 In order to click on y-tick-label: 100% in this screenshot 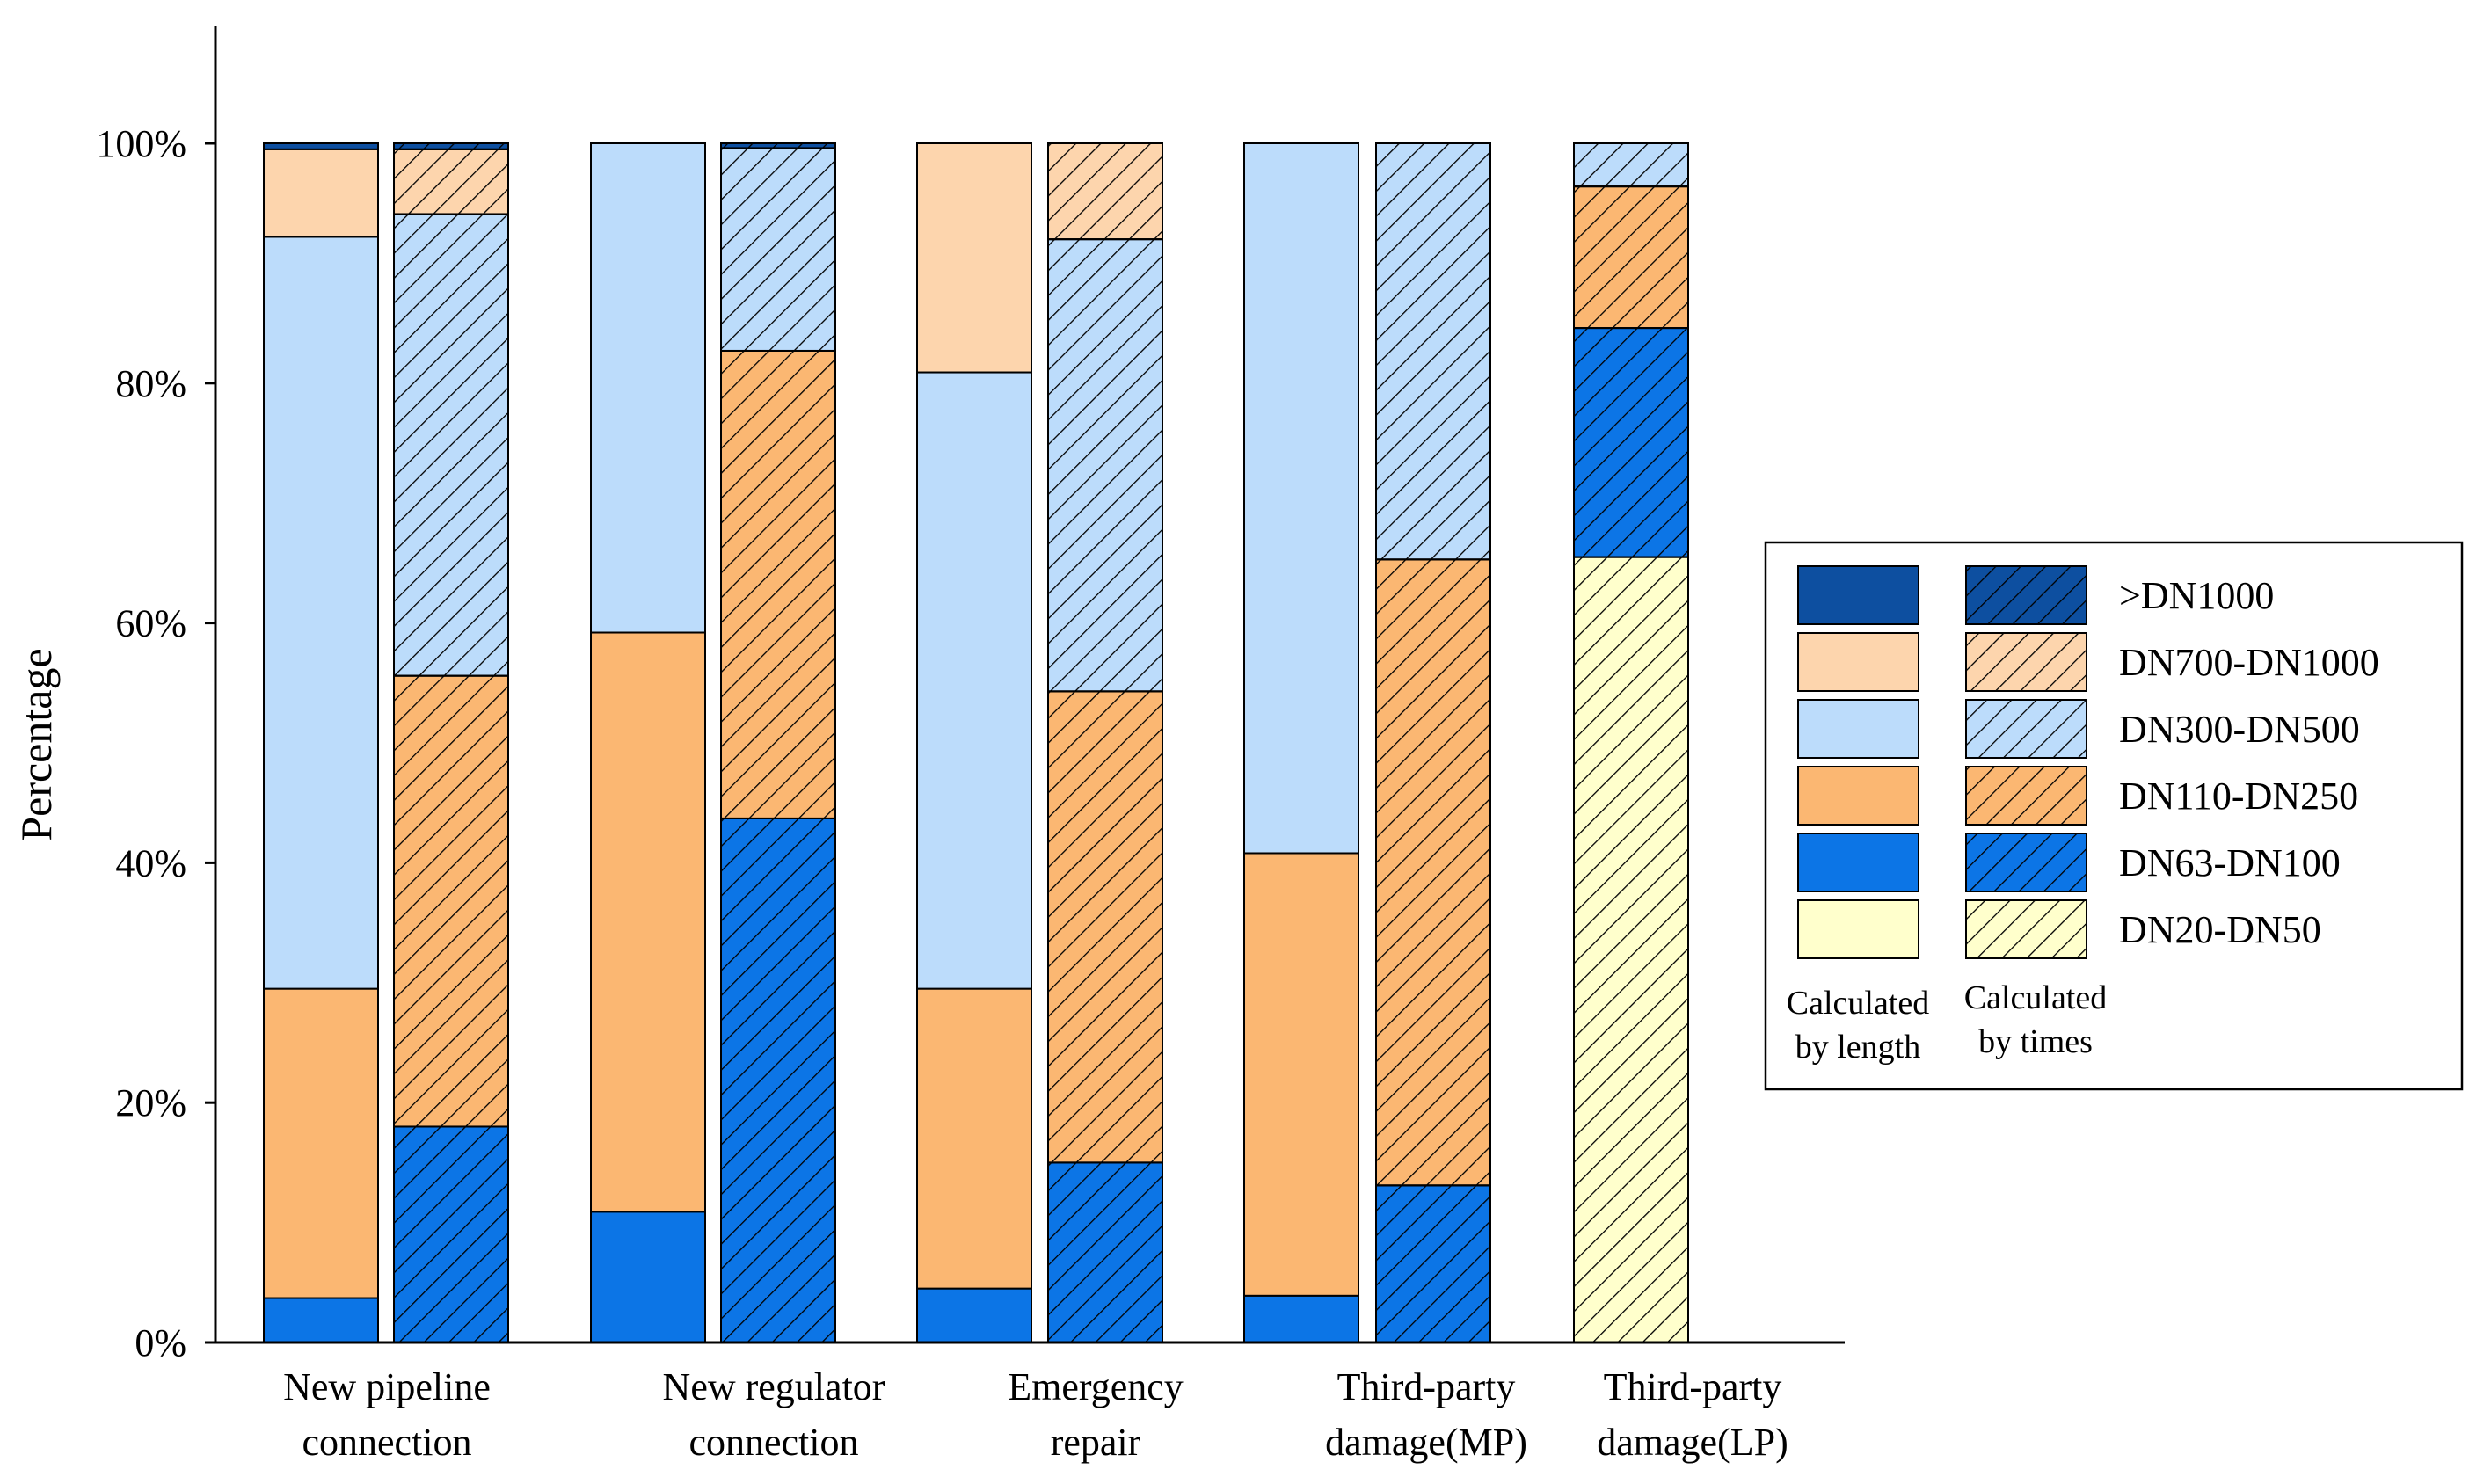, I will do `click(141, 144)`.